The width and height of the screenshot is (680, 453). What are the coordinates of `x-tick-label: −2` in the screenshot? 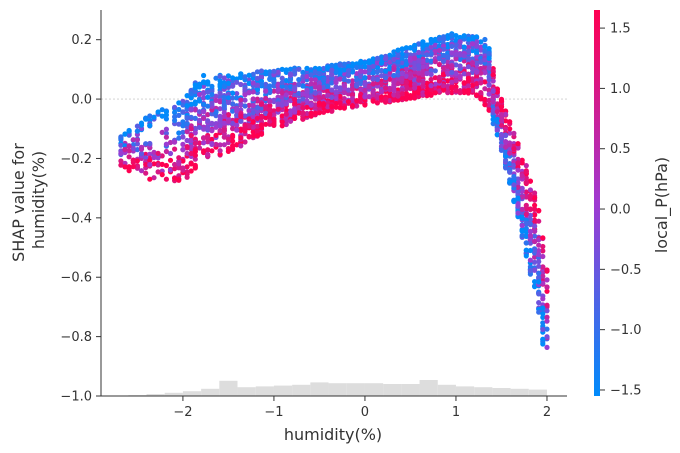 It's located at (182, 412).